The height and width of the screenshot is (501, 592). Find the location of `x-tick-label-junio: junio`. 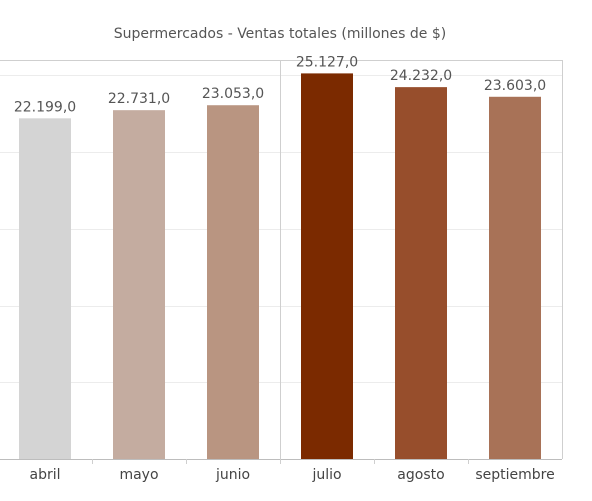

x-tick-label-junio: junio is located at coordinates (232, 475).